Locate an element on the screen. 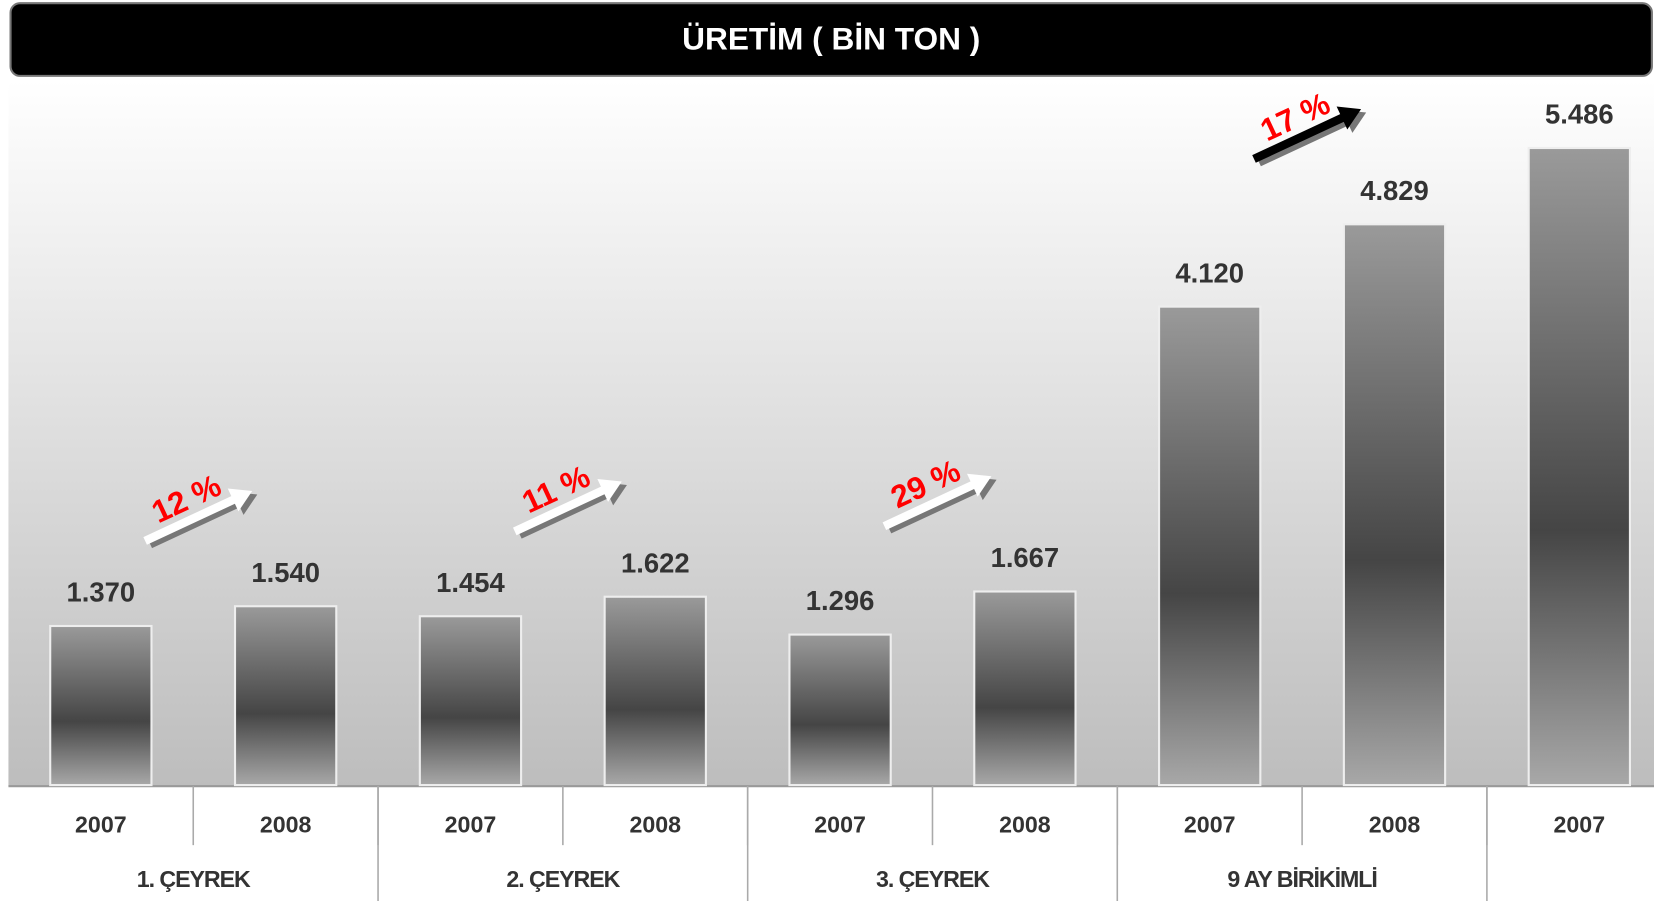 The width and height of the screenshot is (1654, 906). table-bg is located at coordinates (831, 843).